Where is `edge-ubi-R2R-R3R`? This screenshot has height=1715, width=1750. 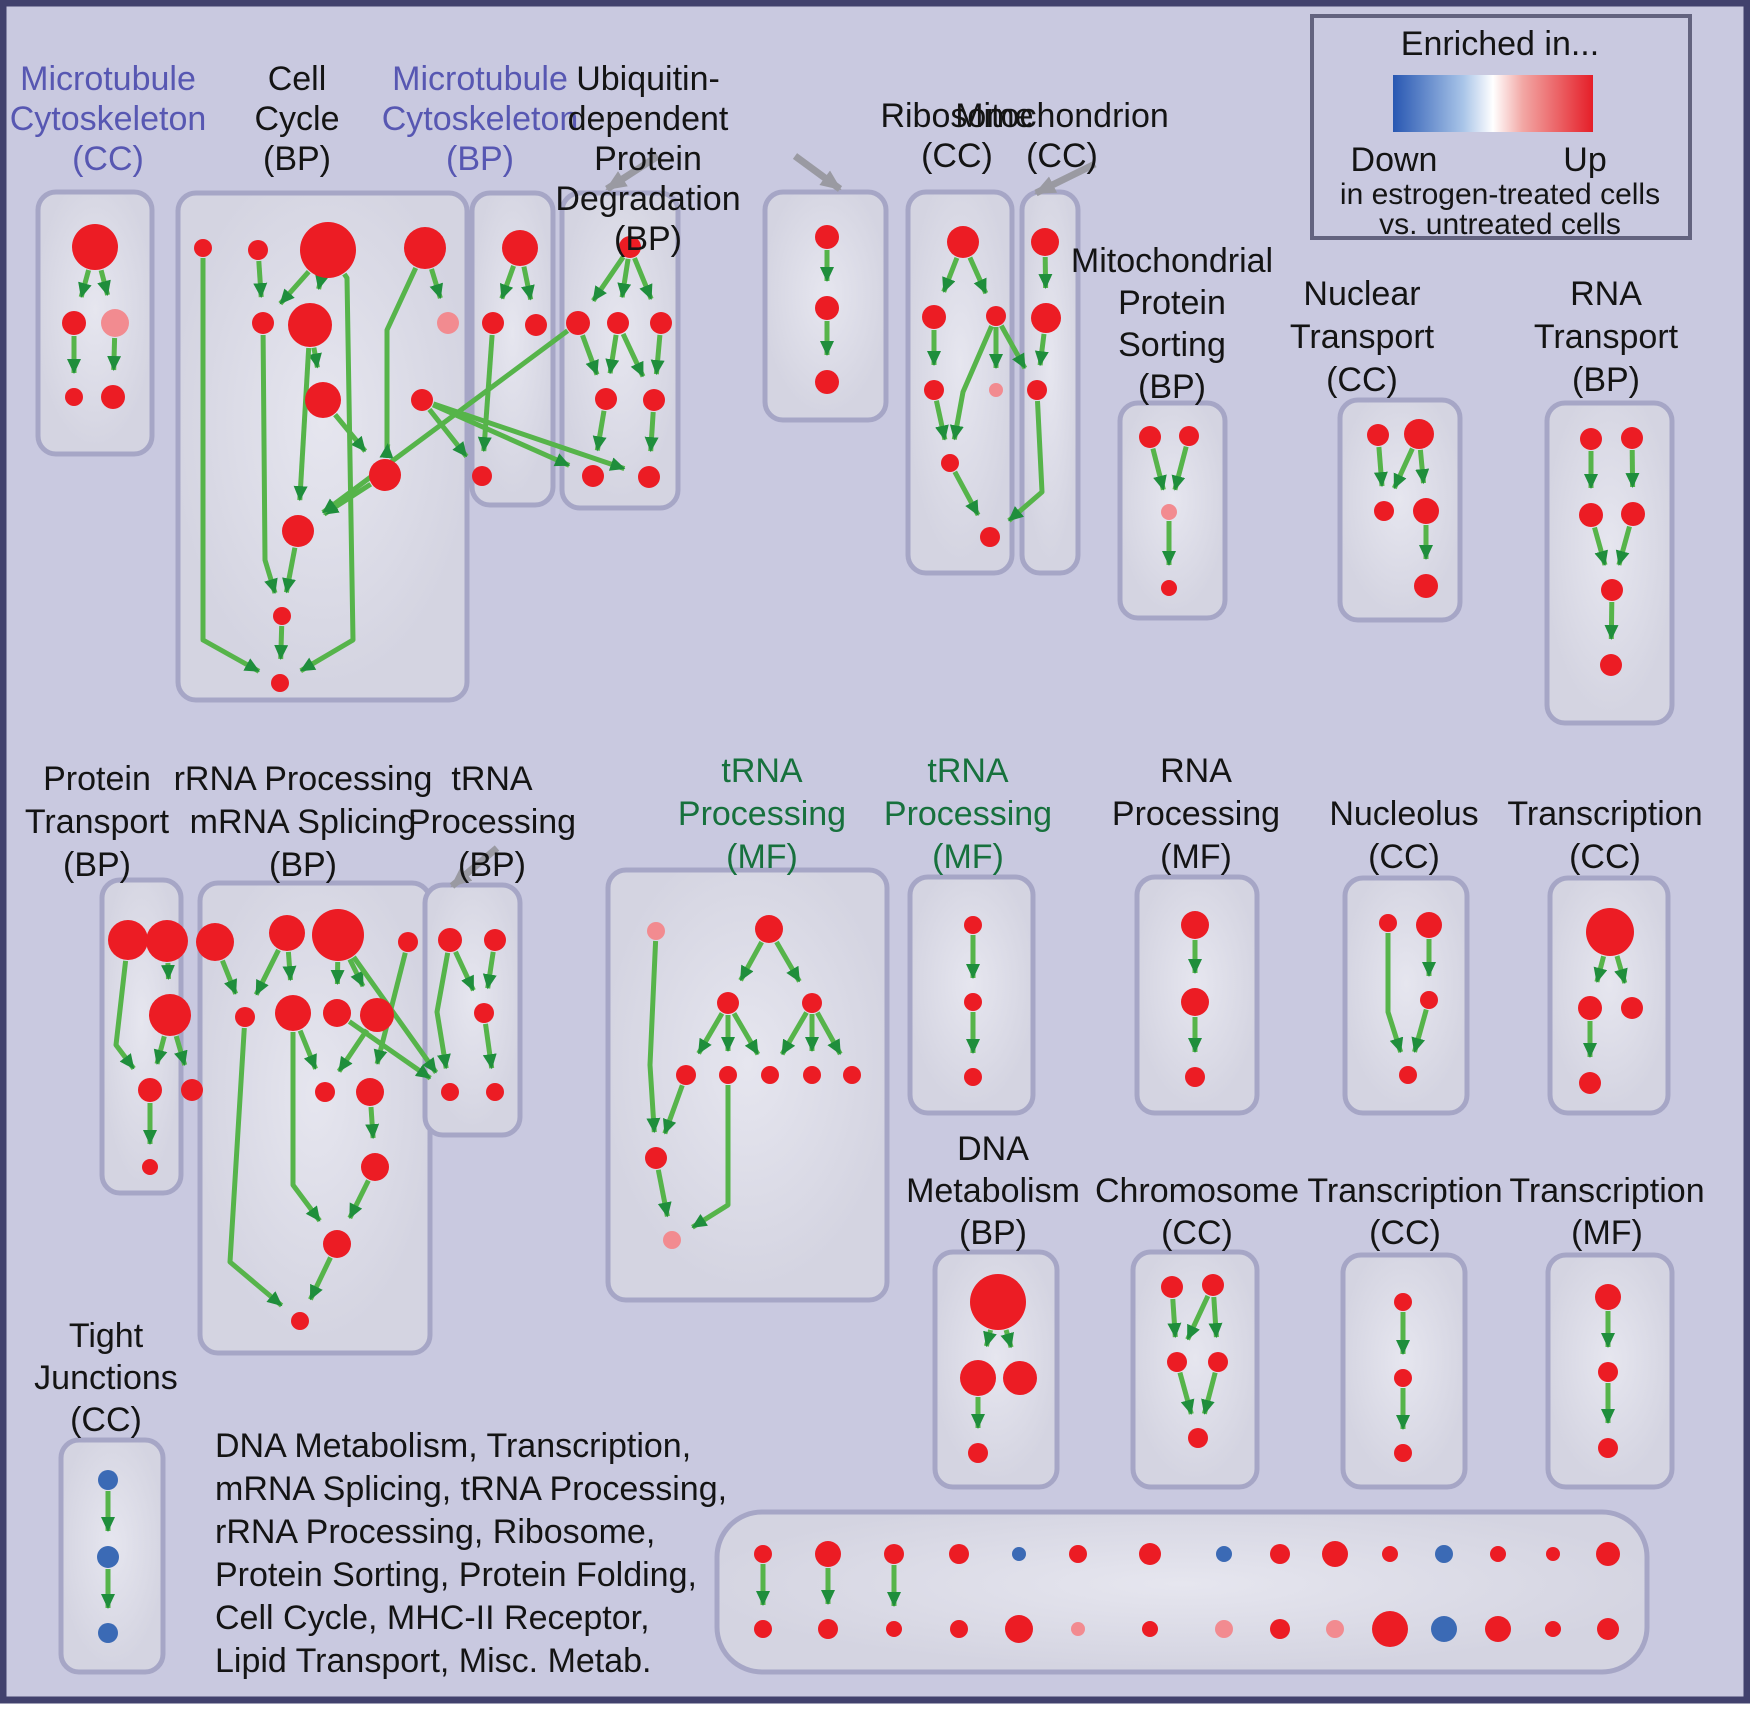
edge-ubi-R2R-R3R is located at coordinates (657, 355).